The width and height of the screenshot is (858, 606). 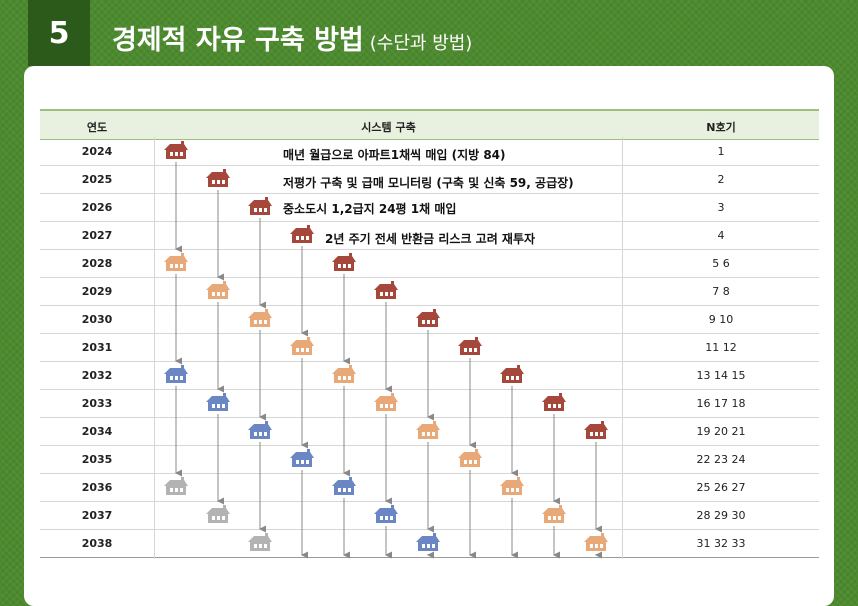 I want to click on n-units-cell: 3, so click(x=721, y=207).